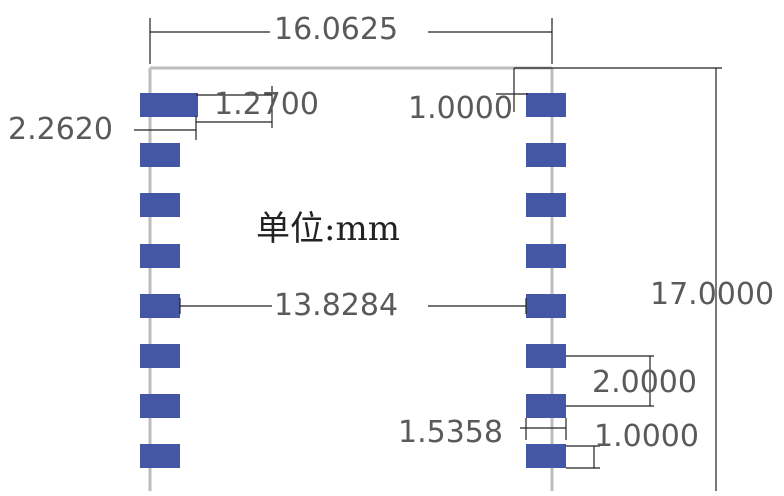  Describe the element at coordinates (450, 432) in the screenshot. I see `dim-pad-extent-label: 1.5358` at that location.